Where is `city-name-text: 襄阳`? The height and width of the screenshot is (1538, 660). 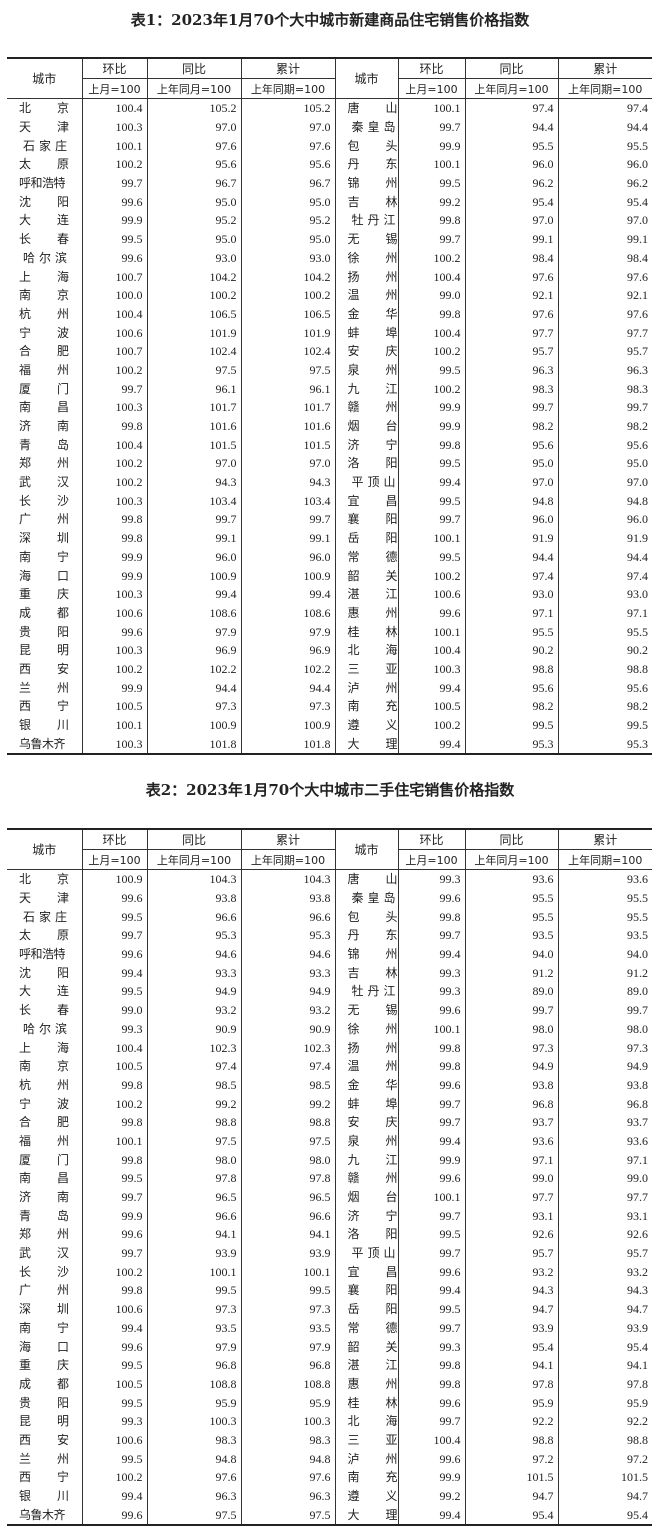
city-name-text: 襄阳 is located at coordinates (372, 1290).